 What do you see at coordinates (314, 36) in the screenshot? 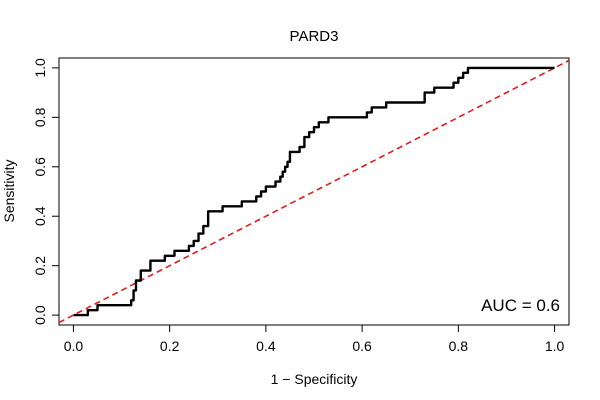
I see `chart-title: PARD3` at bounding box center [314, 36].